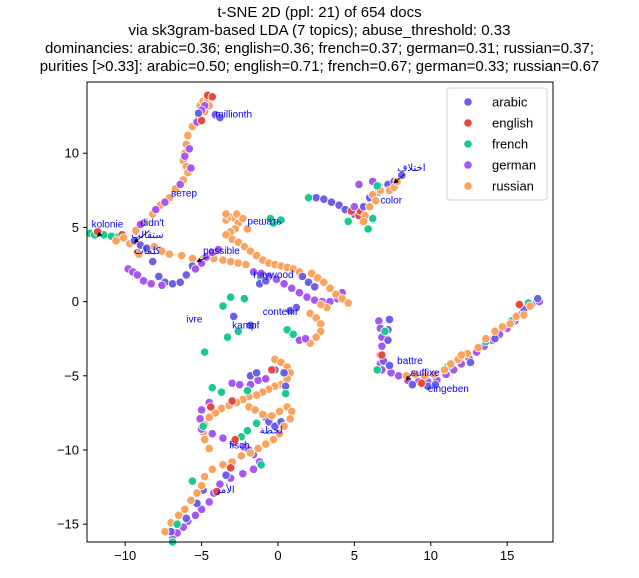 The width and height of the screenshot is (639, 578). Describe the element at coordinates (507, 555) in the screenshot. I see `x-tick-label: 15` at that location.